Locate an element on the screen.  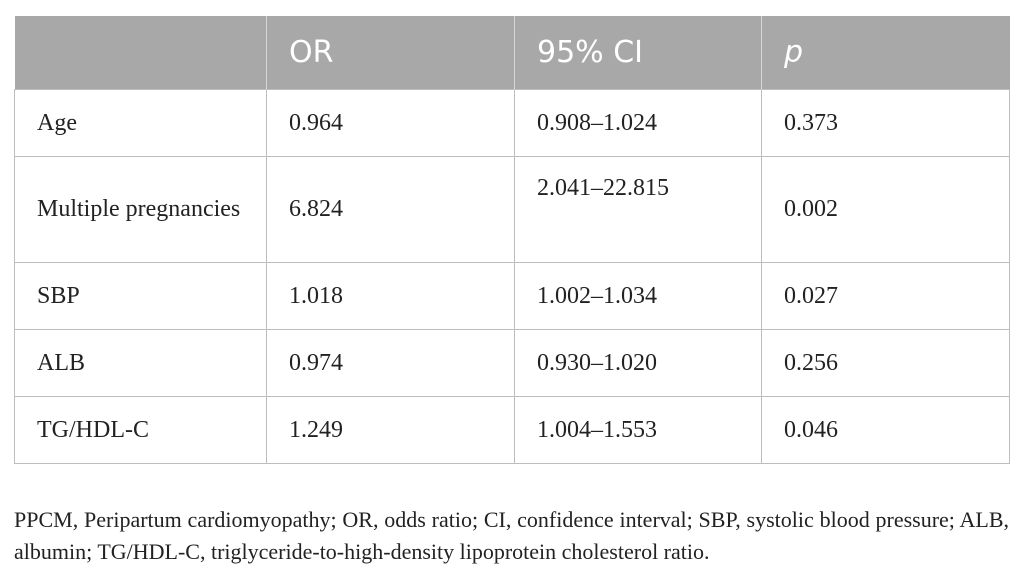
cell-p: 0.027 is located at coordinates (885, 295).